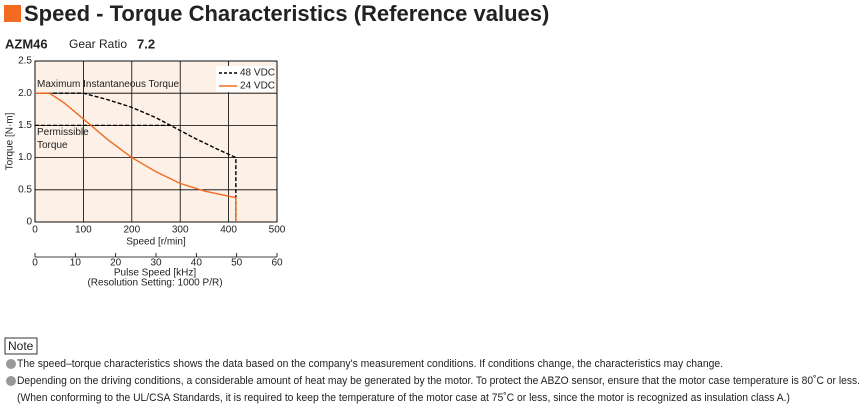  What do you see at coordinates (35, 230) in the screenshot?
I see `x-tick-label: 0` at bounding box center [35, 230].